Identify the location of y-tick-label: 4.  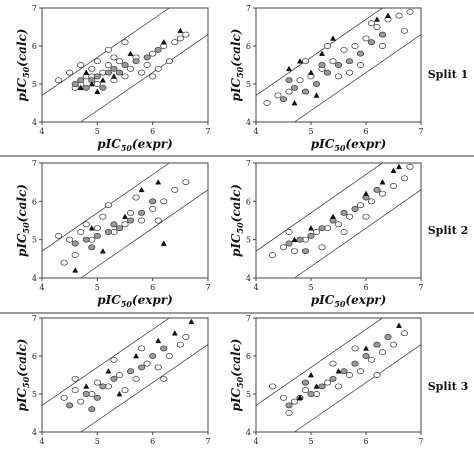
(34, 432).